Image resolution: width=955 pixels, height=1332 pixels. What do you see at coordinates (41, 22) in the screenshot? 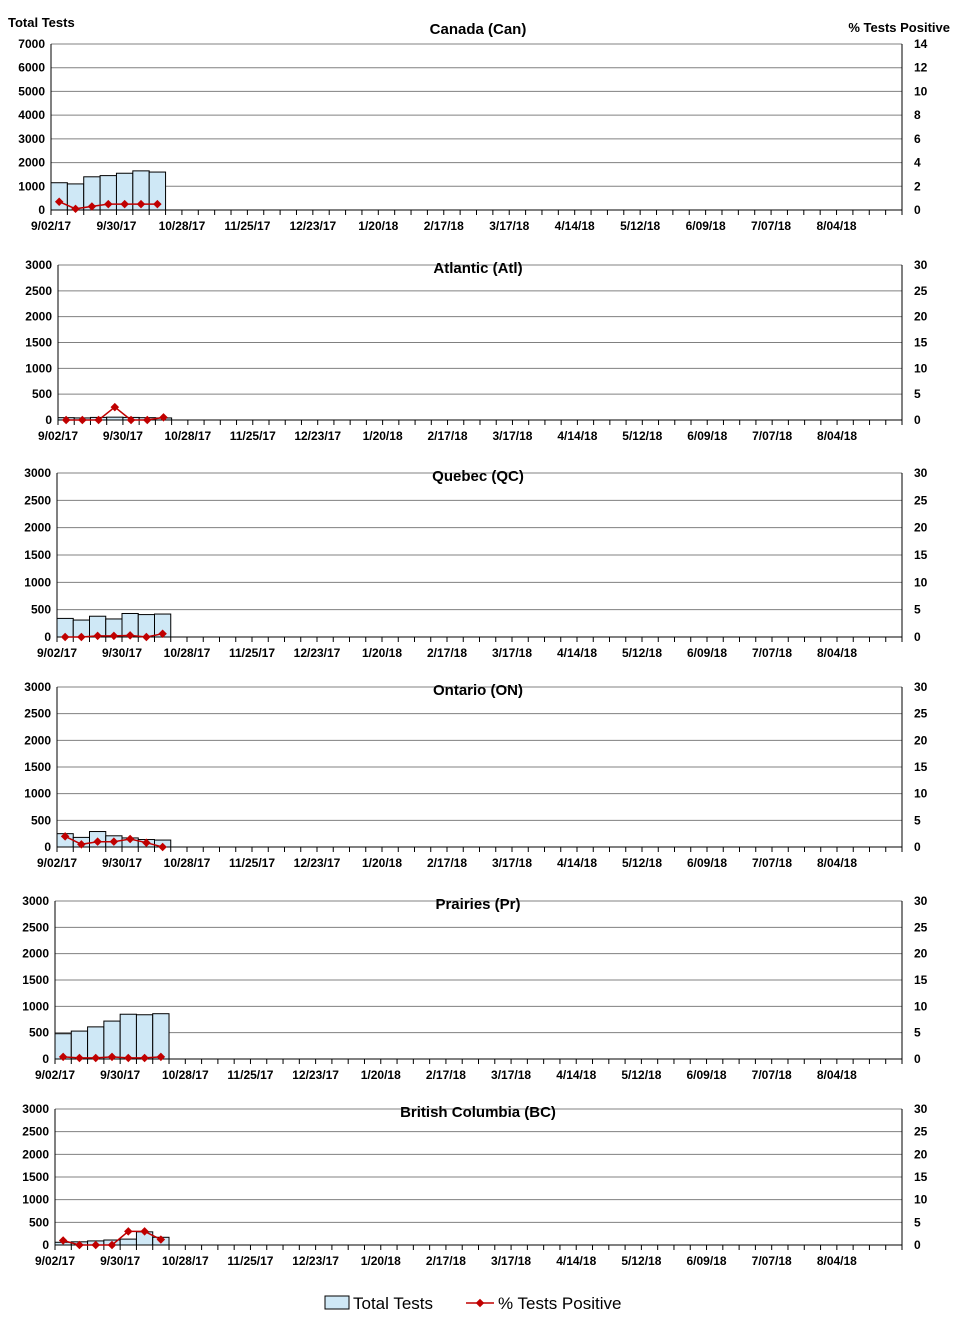
I see `left-axis-title: Total Tests` at bounding box center [41, 22].